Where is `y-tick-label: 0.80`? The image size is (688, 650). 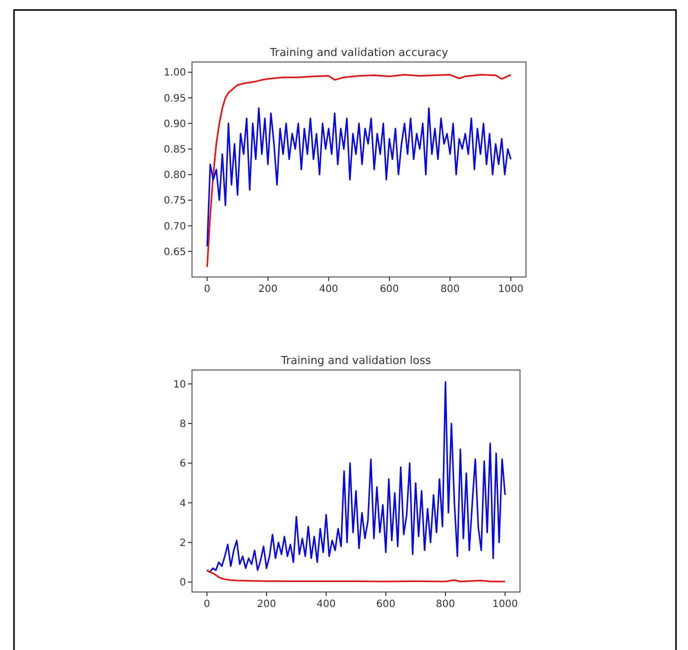 y-tick-label: 0.80 is located at coordinates (175, 176).